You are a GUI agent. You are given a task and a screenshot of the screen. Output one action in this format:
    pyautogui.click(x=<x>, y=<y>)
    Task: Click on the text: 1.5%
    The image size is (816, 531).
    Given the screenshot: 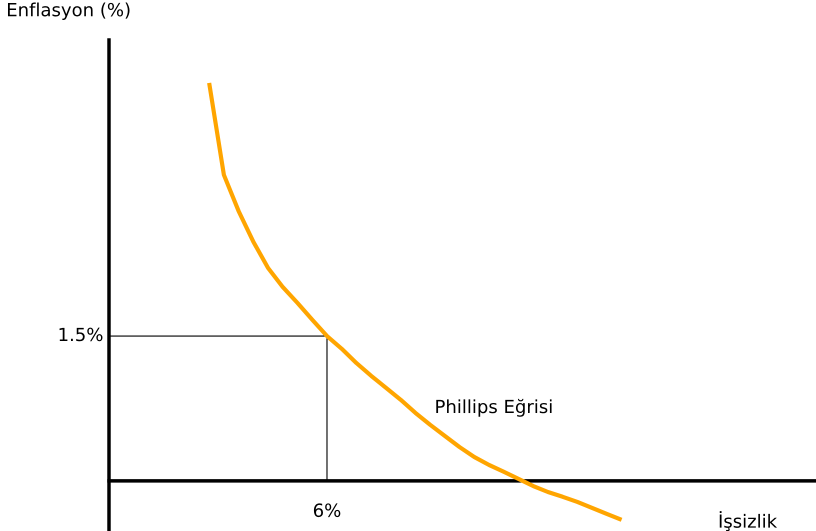 What is the action you would take?
    pyautogui.click(x=81, y=335)
    